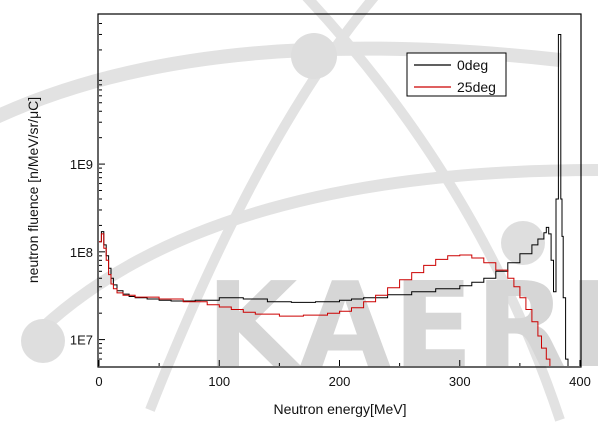 This screenshot has width=598, height=426. What do you see at coordinates (340, 381) in the screenshot?
I see `x-tick-label: 200` at bounding box center [340, 381].